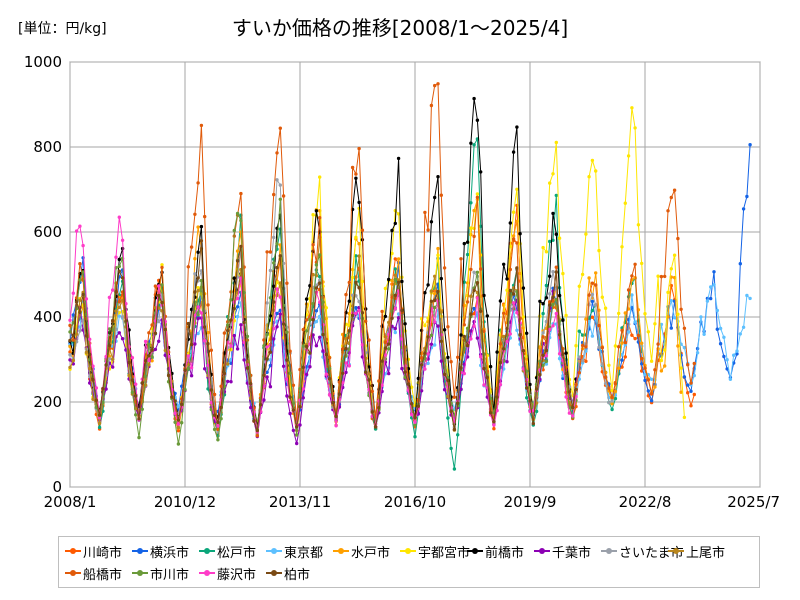  Describe the element at coordinates (475, 551) in the screenshot. I see `legend-swatch` at that location.